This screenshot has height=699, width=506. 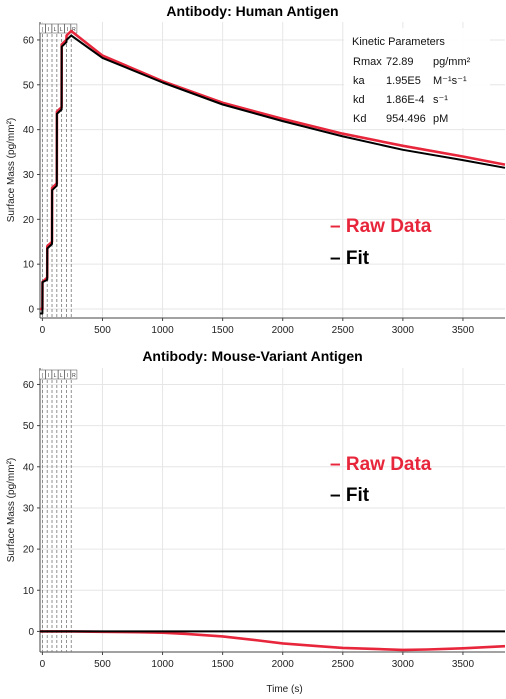 What do you see at coordinates (440, 100) in the screenshot?
I see `kinetic-parameter-unit: s⁻¹` at bounding box center [440, 100].